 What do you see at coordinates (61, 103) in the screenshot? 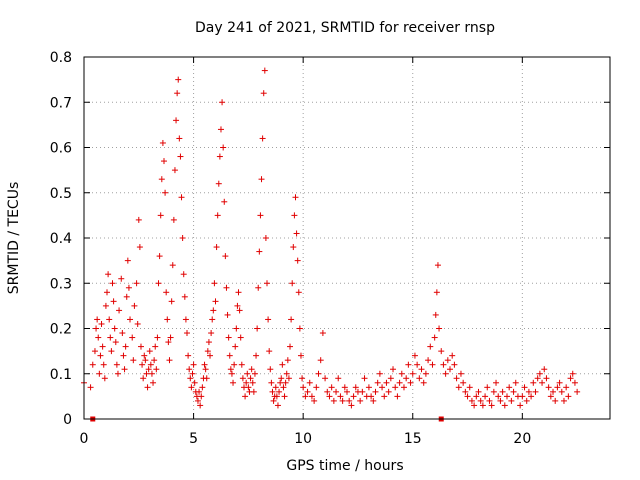
I see `y-tick-label: 0.7` at bounding box center [61, 103].